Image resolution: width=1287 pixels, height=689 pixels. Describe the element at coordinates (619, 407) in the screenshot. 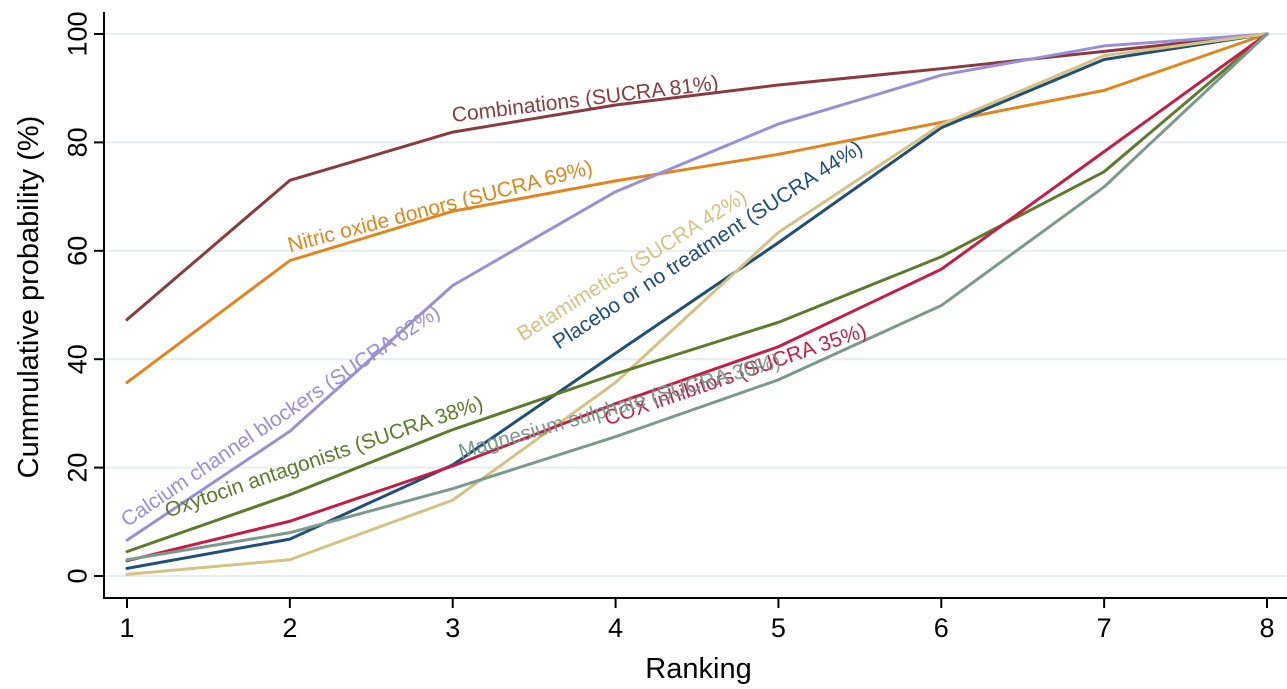

I see `series-label: Magnesium sulphate (SUCRA 30%)` at that location.